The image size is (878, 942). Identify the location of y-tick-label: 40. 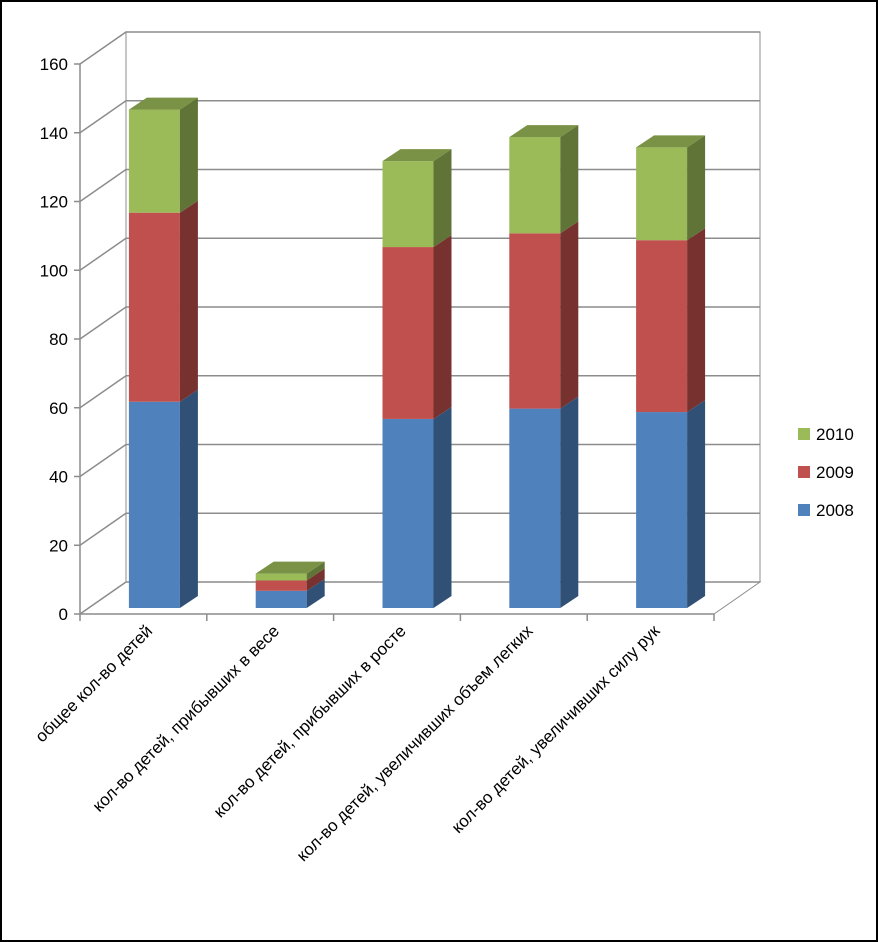
(58, 477).